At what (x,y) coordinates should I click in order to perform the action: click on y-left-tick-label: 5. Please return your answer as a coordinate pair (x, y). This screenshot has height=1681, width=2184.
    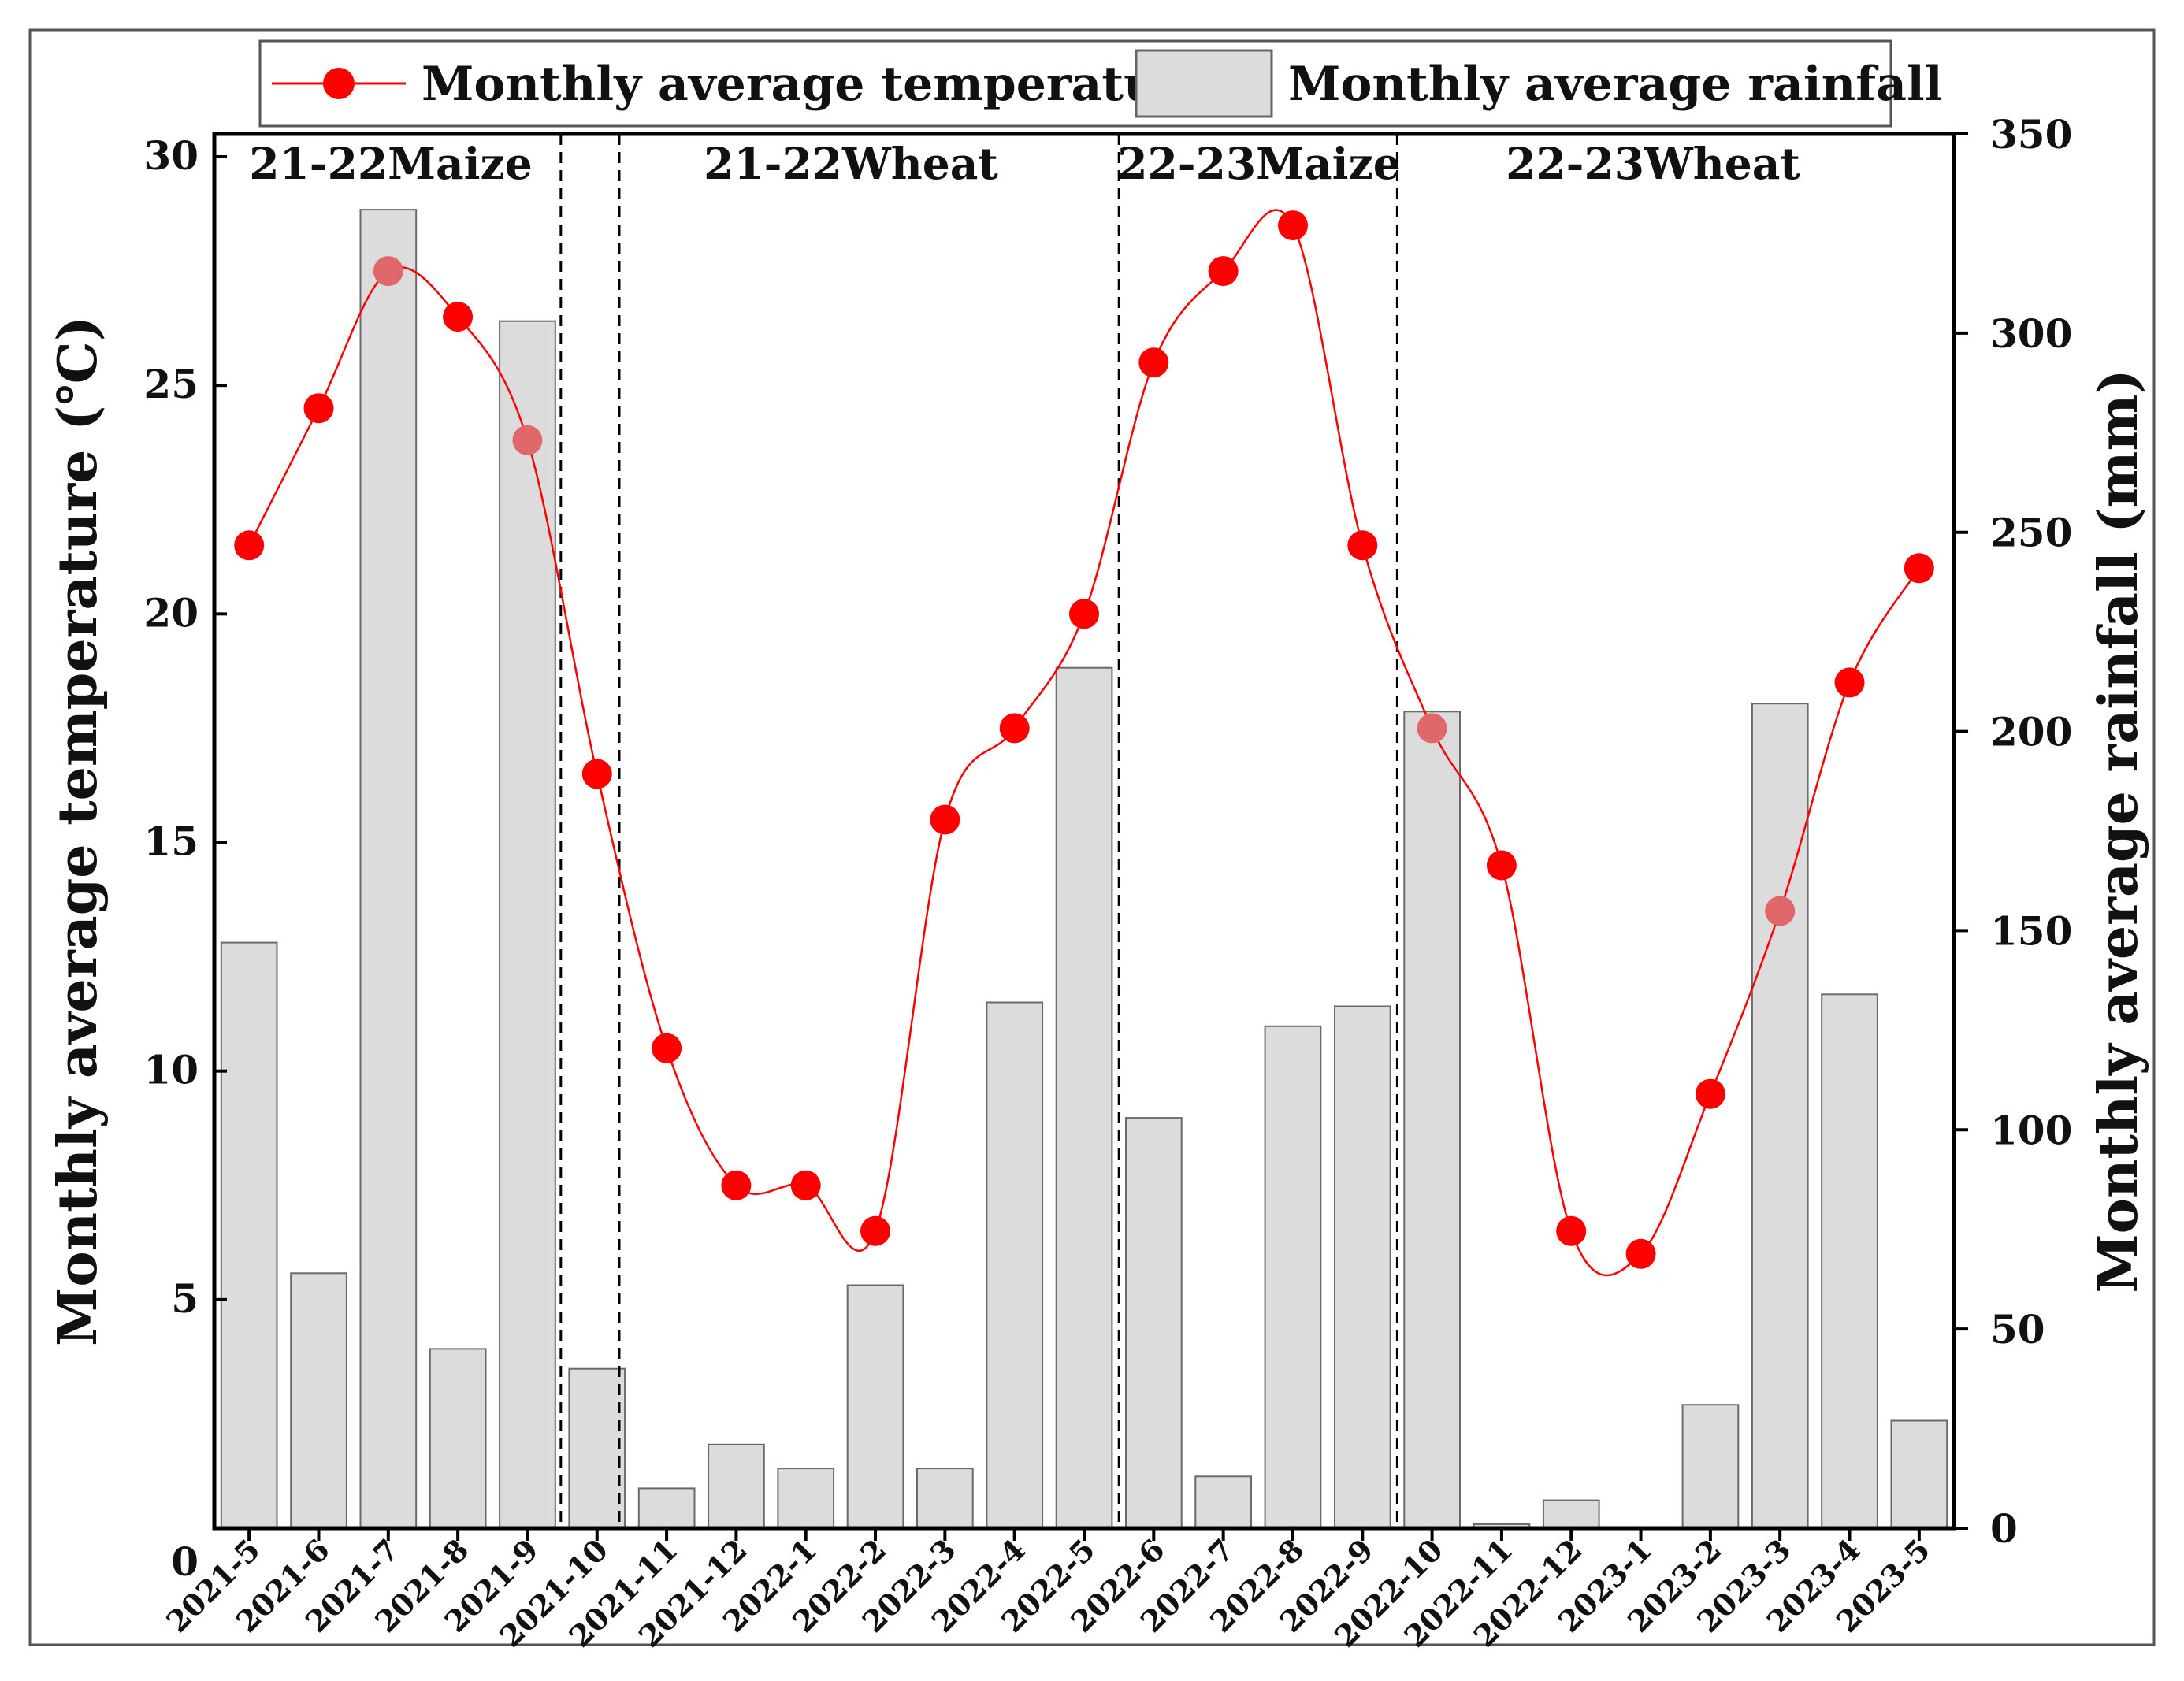
    Looking at the image, I should click on (185, 1298).